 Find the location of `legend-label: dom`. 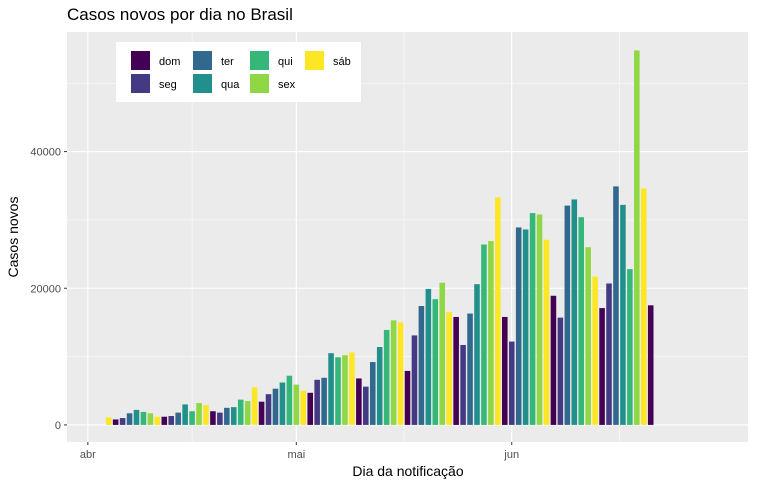

legend-label: dom is located at coordinates (169, 62).